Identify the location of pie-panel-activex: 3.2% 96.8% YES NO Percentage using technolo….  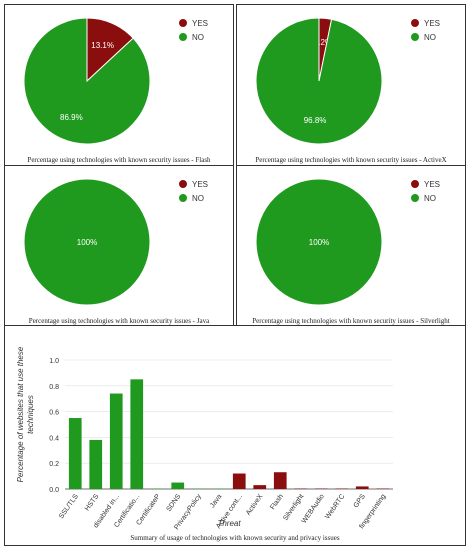
(351, 85).